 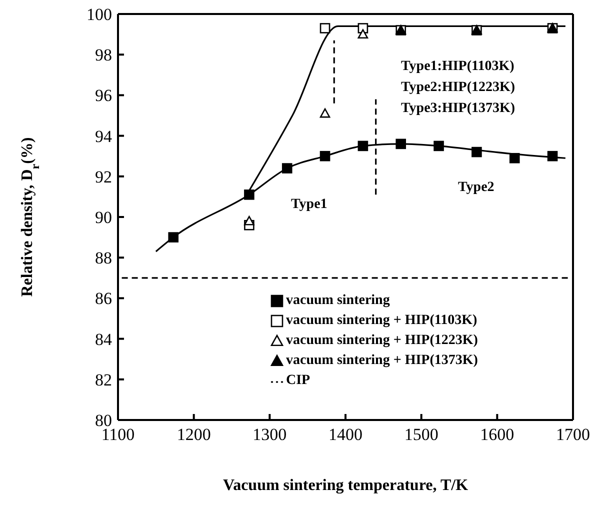 I want to click on annotation: Type1, so click(x=309, y=205).